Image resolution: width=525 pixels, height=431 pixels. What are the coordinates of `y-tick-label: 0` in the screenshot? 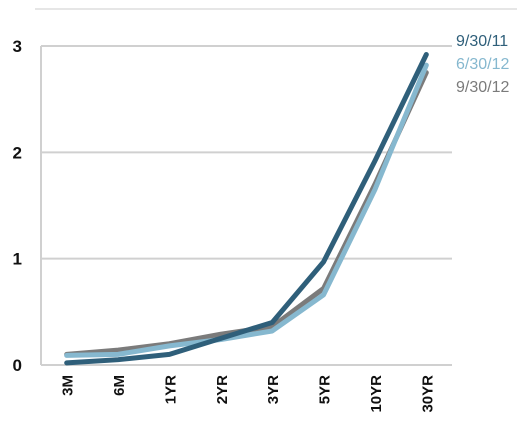 It's located at (17, 365).